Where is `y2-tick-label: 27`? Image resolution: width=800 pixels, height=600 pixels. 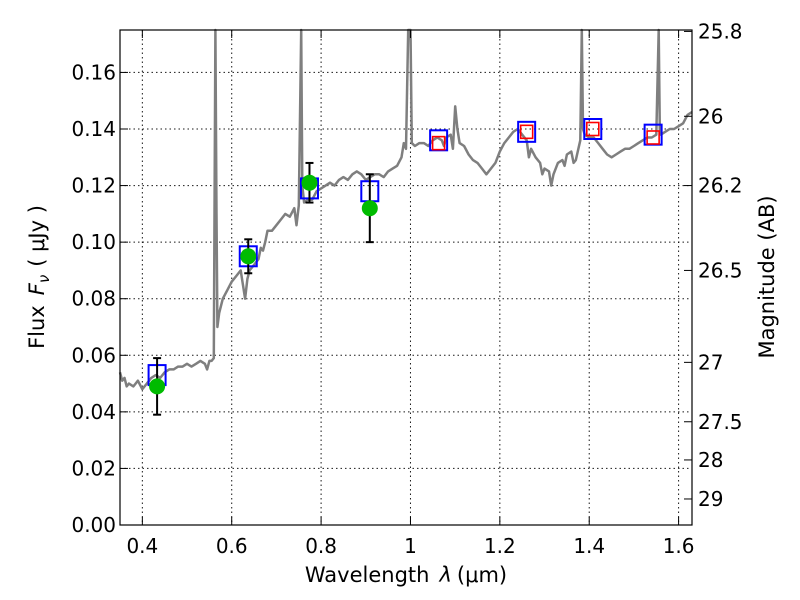
y2-tick-label: 27 is located at coordinates (710, 362).